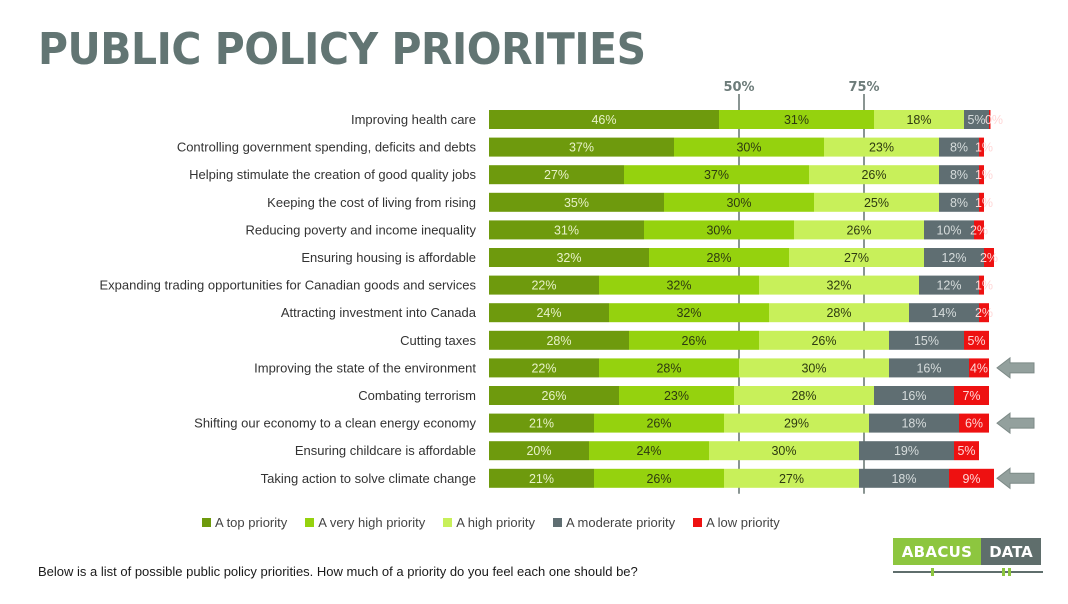 Image resolution: width=1068 pixels, height=604 pixels. I want to click on legend-item: A top priority, so click(244, 522).